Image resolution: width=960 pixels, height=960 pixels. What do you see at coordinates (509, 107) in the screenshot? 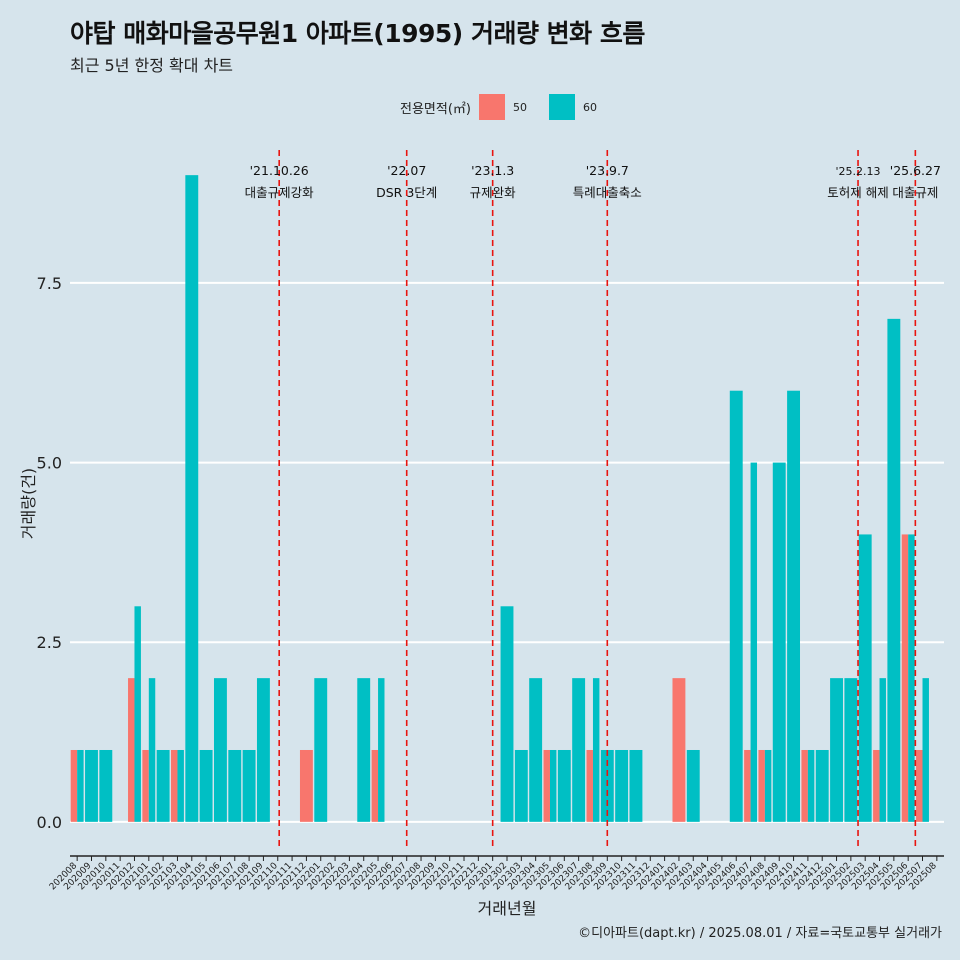
I see `legend: 전용면적(㎡) 50 60` at bounding box center [509, 107].